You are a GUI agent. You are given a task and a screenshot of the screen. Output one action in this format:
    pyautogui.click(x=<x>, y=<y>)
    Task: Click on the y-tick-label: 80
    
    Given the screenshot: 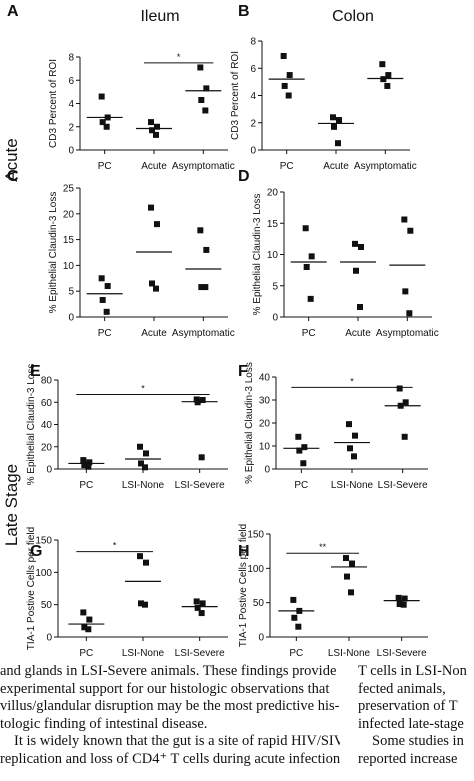 What is the action you would take?
    pyautogui.click(x=47, y=381)
    